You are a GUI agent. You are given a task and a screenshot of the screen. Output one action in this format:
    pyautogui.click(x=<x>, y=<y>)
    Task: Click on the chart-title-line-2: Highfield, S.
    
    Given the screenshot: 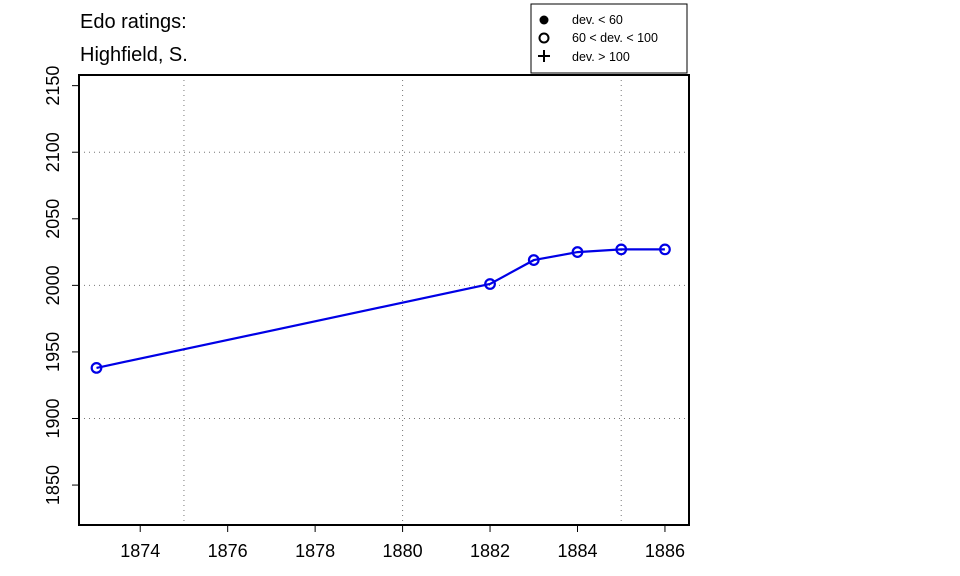 What is the action you would take?
    pyautogui.click(x=134, y=55)
    